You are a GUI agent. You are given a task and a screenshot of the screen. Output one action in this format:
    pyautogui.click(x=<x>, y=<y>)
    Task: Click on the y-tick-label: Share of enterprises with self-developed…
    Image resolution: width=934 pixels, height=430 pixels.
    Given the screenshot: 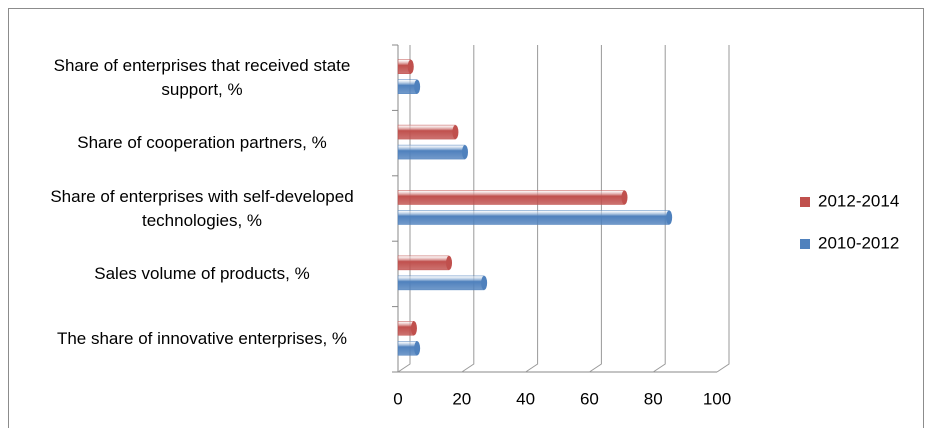 What is the action you would take?
    pyautogui.click(x=202, y=208)
    